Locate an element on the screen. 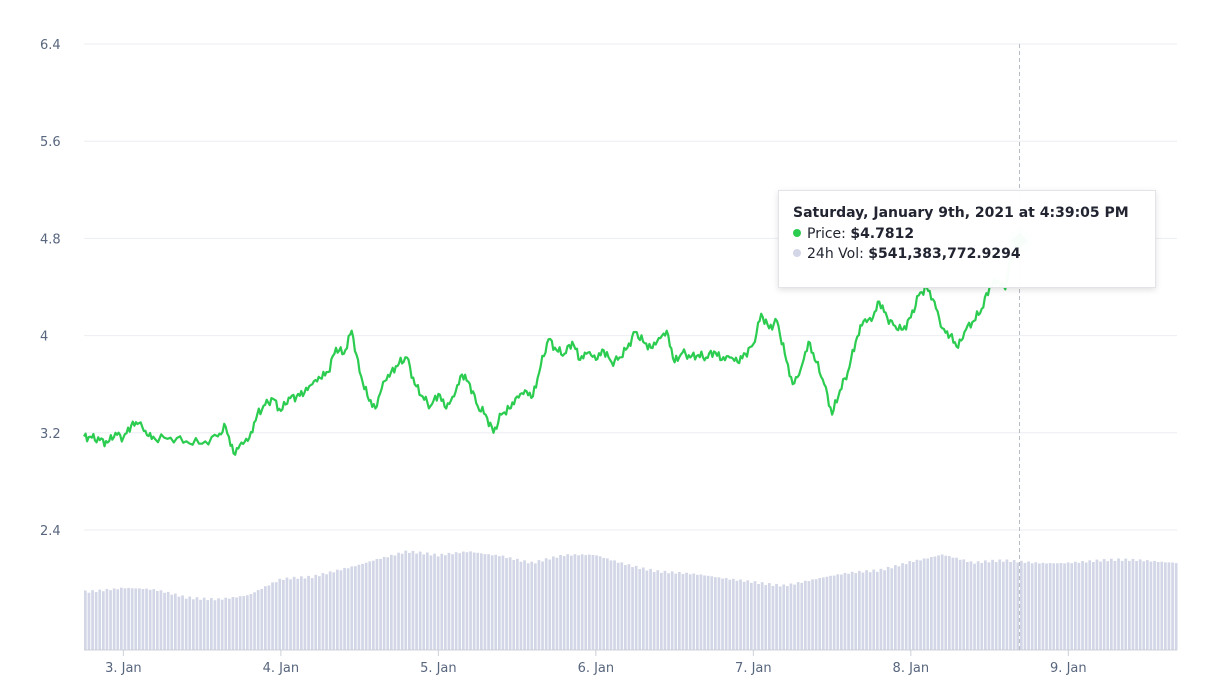 The width and height of the screenshot is (1213, 688). y-tick-label: 6.4 is located at coordinates (50, 45).